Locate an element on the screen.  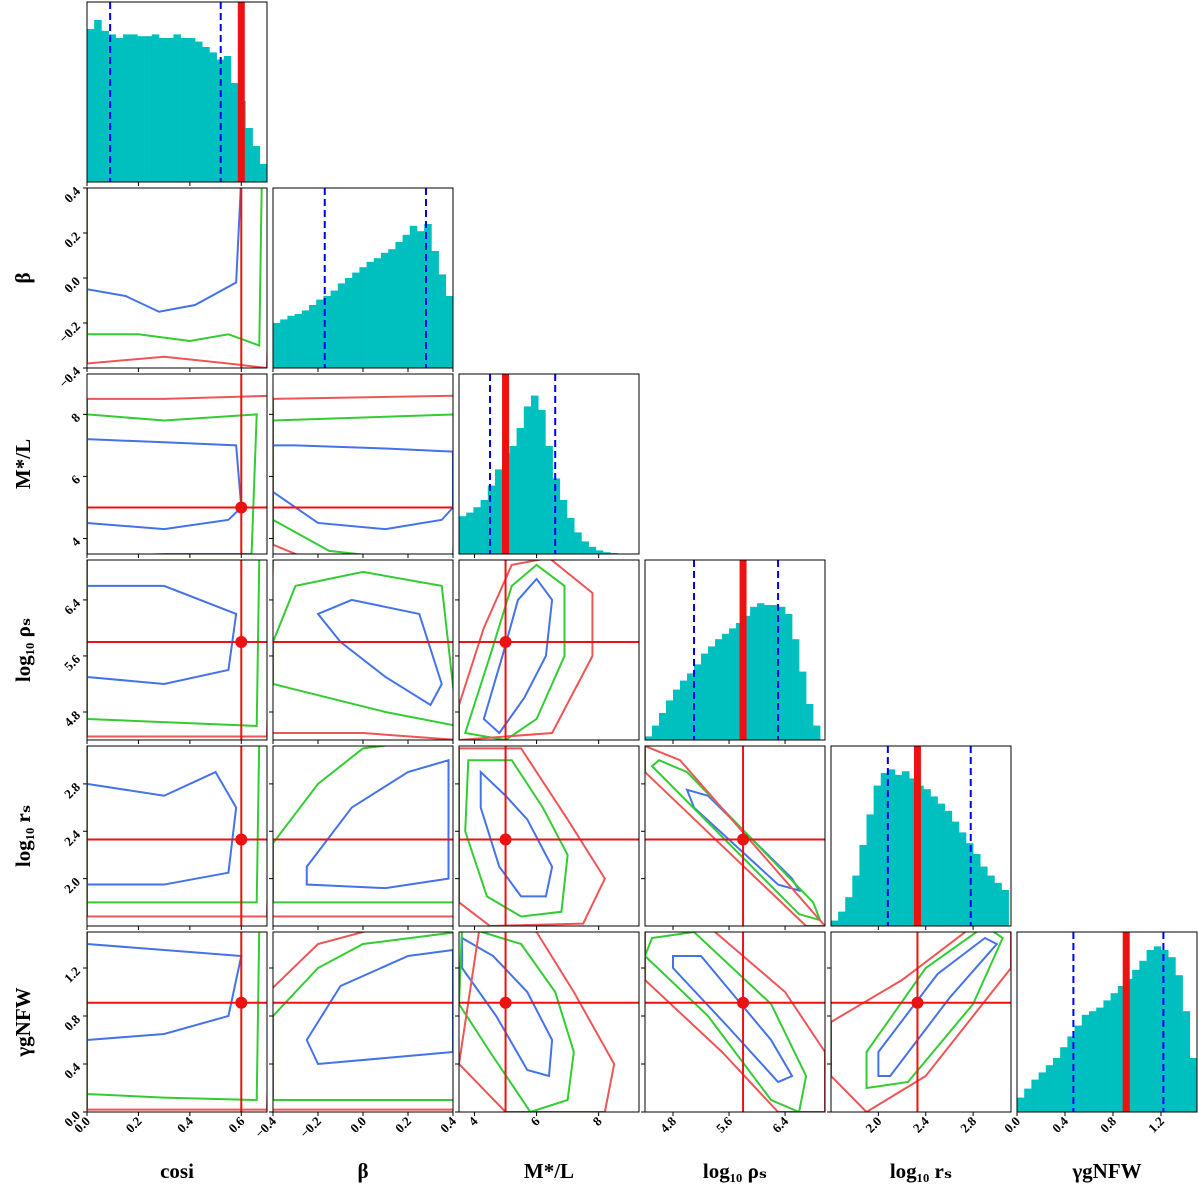
x-tick-label: −0.4 is located at coordinates (266, 1127).